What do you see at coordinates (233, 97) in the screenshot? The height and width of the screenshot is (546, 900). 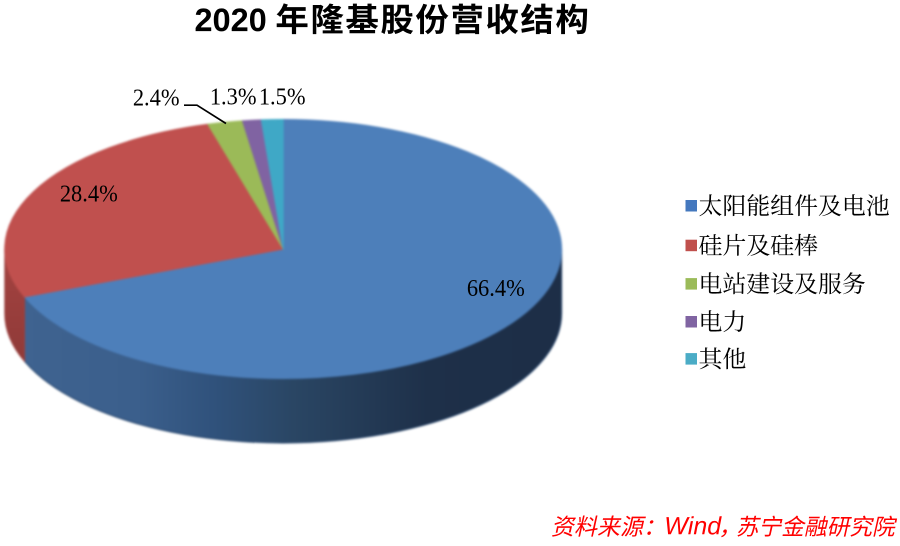 I see `svg-text: 1.3%` at bounding box center [233, 97].